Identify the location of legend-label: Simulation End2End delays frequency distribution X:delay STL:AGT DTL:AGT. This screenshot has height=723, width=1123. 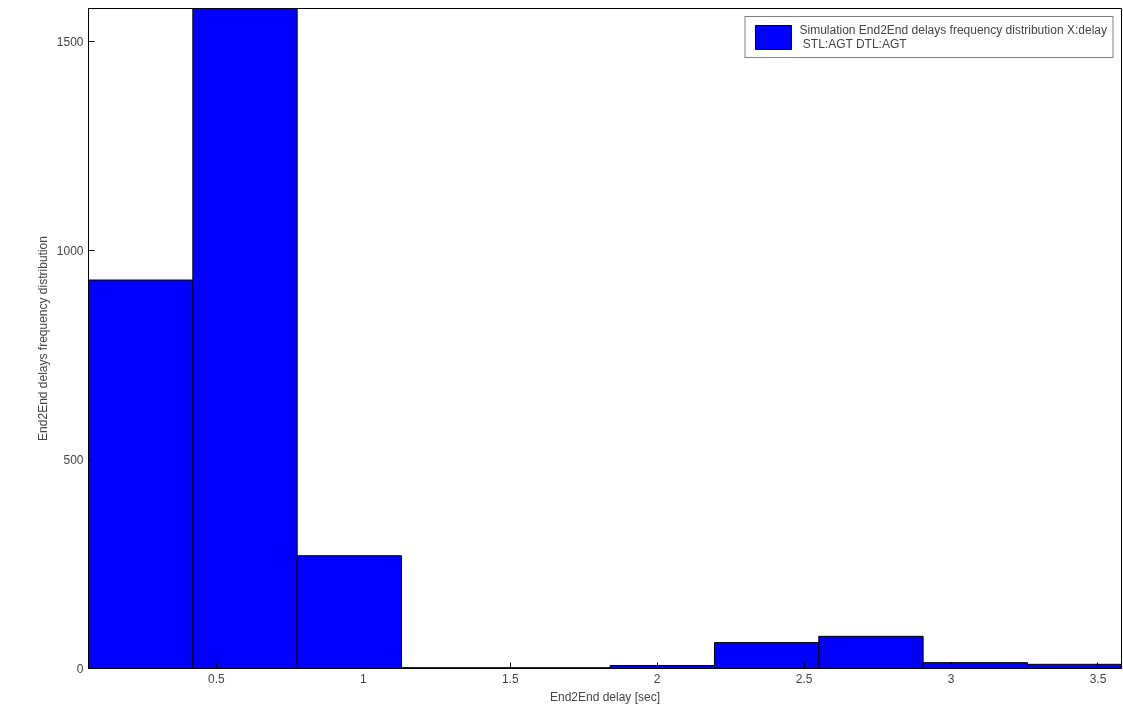
(953, 37).